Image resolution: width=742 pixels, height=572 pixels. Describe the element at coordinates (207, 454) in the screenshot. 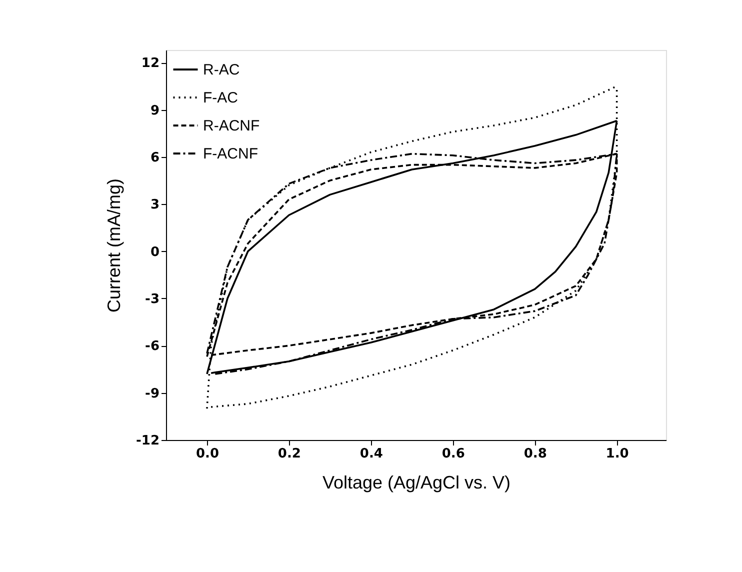

I see `x-tick-label: 0.0` at that location.